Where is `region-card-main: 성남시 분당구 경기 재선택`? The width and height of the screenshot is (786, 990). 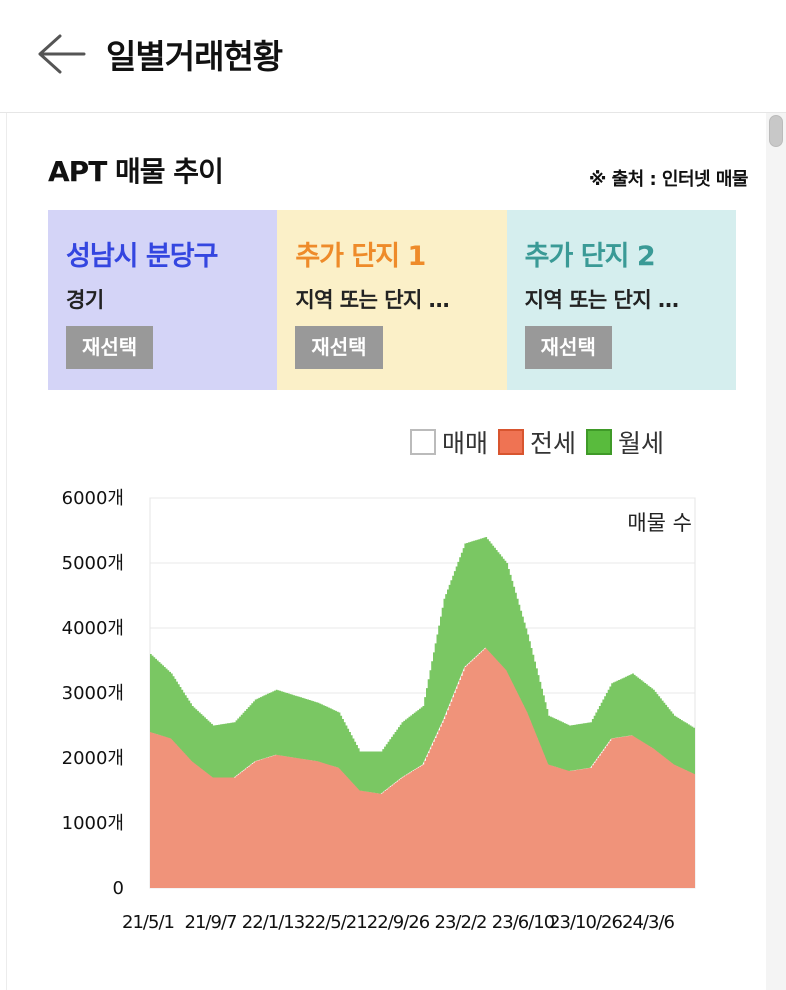 region-card-main: 성남시 분당구 경기 재선택 is located at coordinates (163, 300).